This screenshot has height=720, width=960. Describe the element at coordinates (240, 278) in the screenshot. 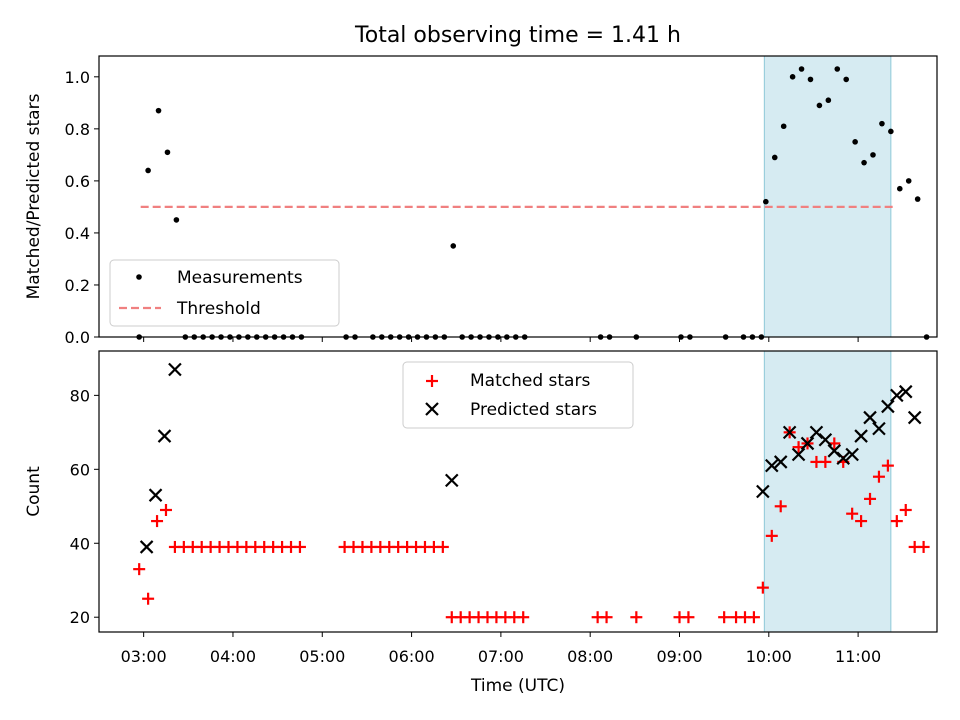

I see `legend-measurements-label: Measurements` at that location.